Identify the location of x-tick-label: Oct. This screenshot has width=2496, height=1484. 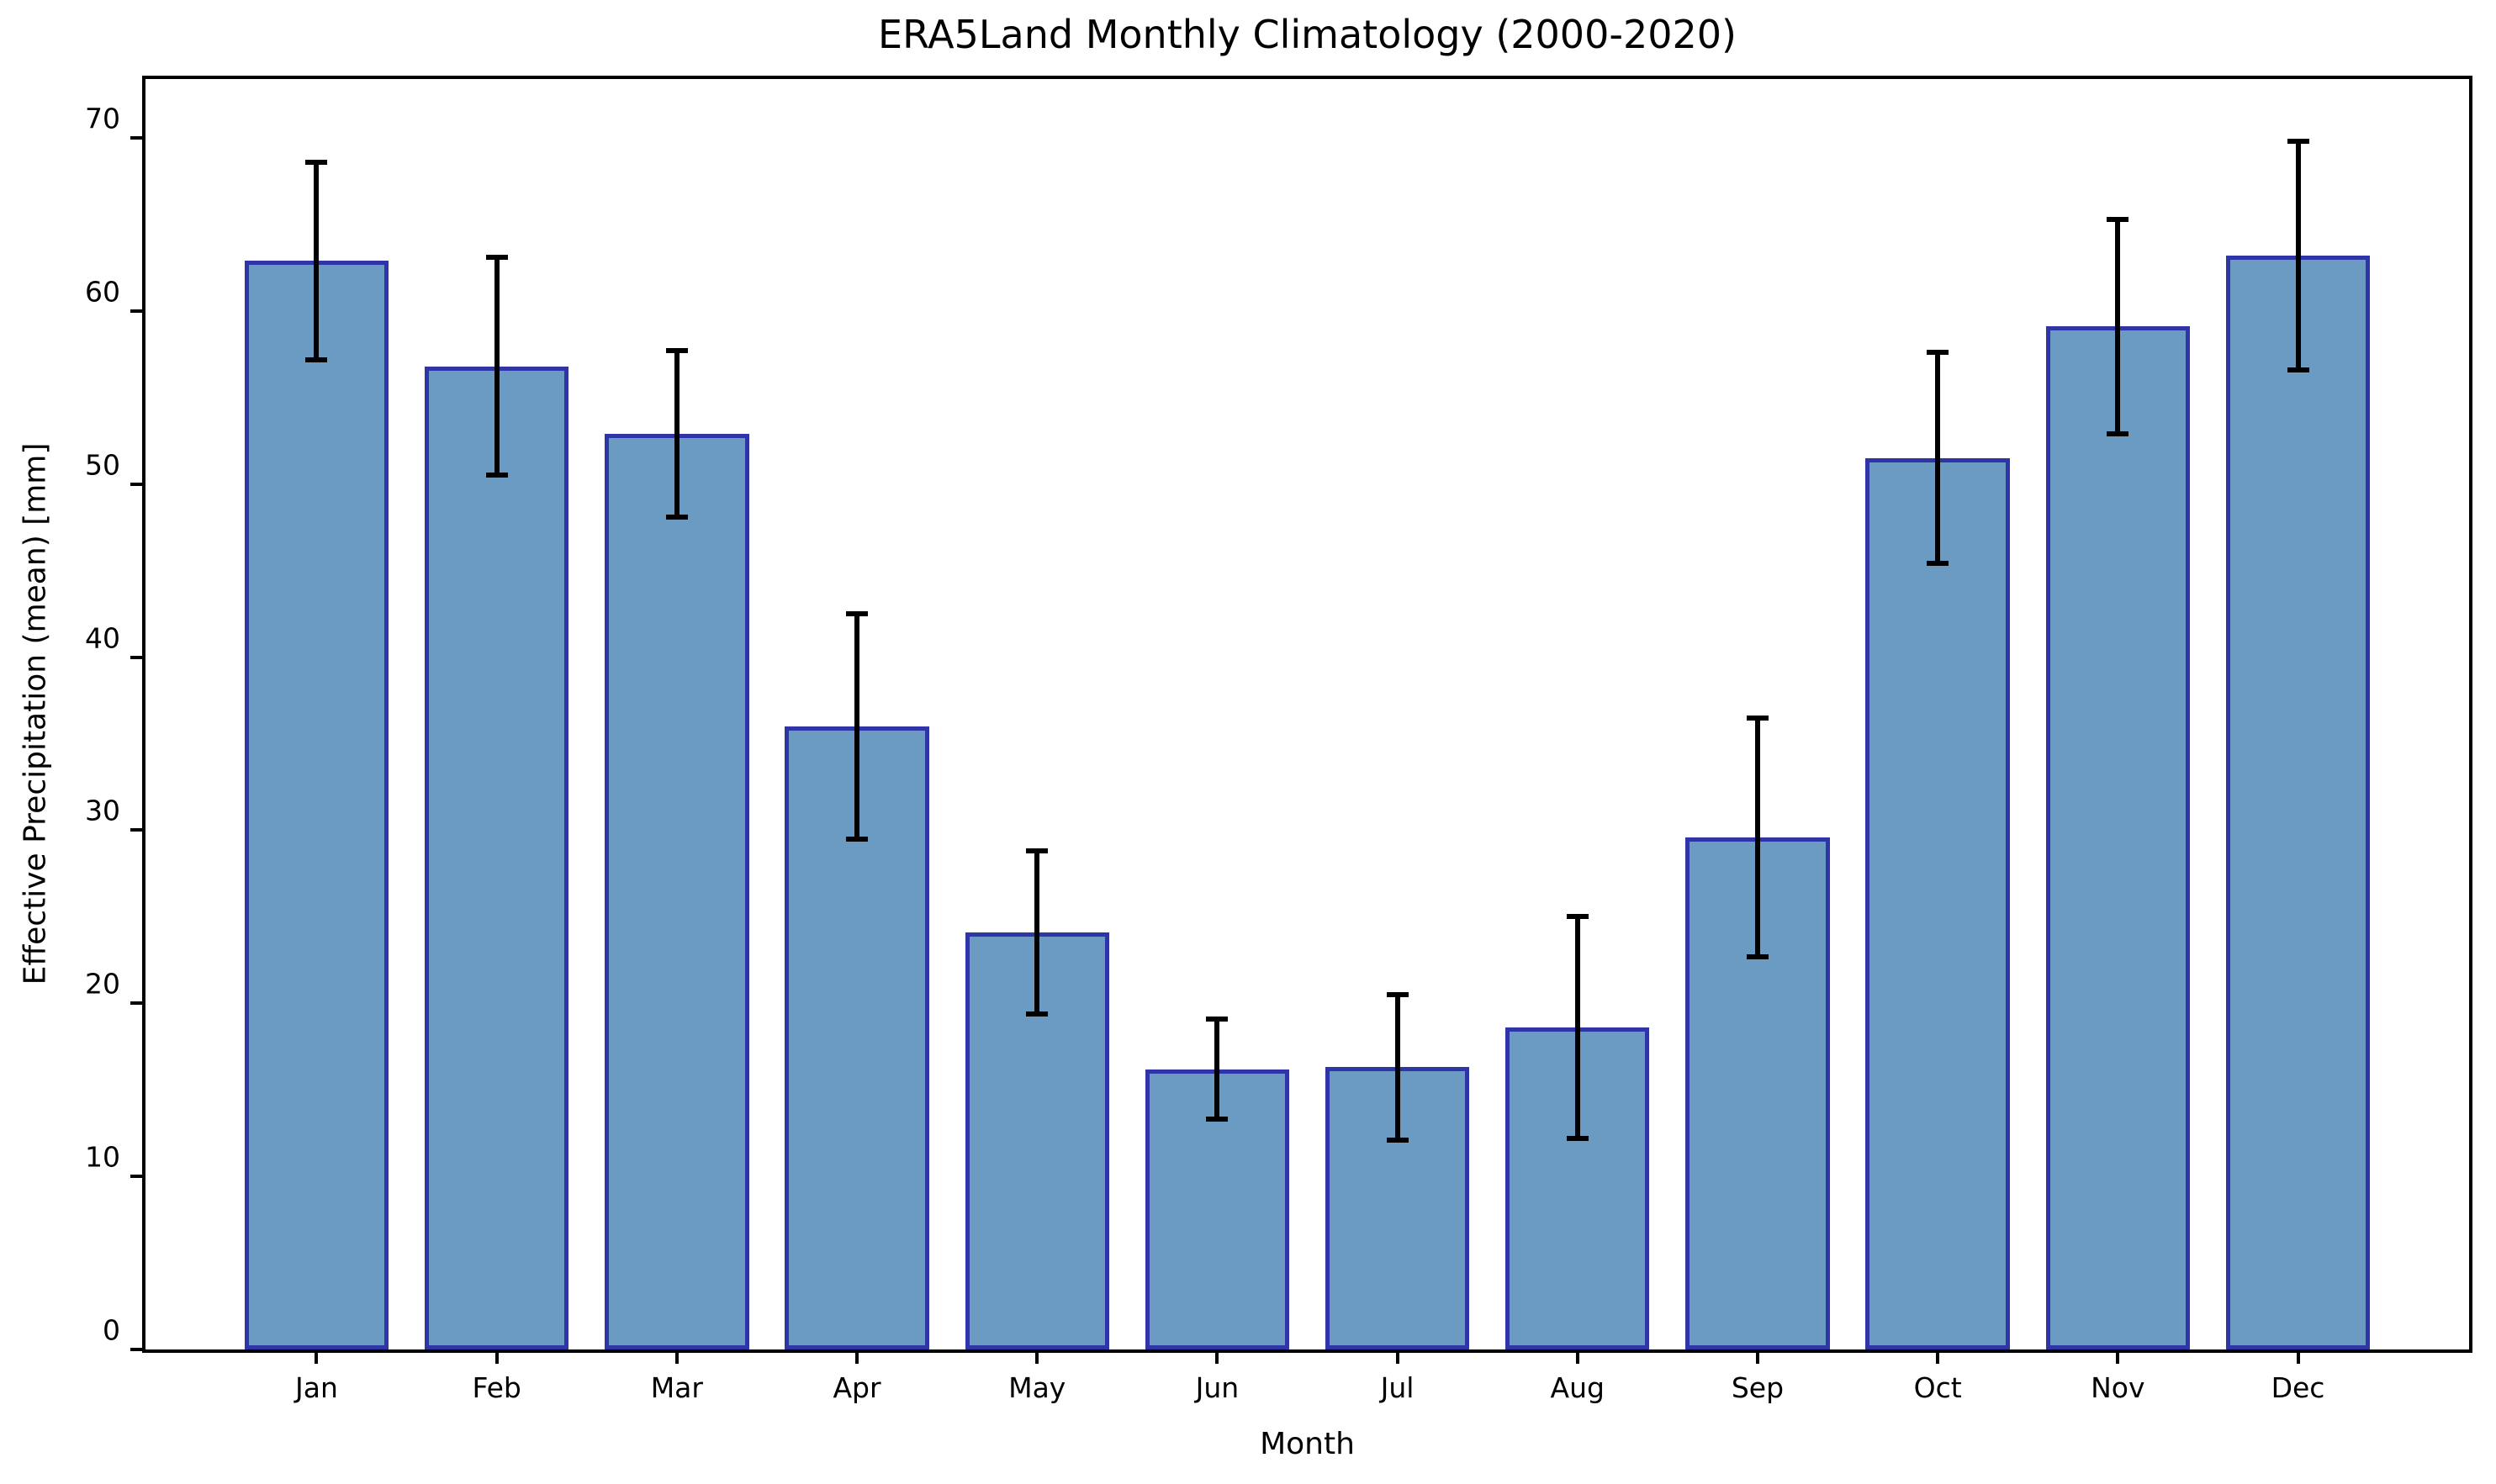
(1937, 1387).